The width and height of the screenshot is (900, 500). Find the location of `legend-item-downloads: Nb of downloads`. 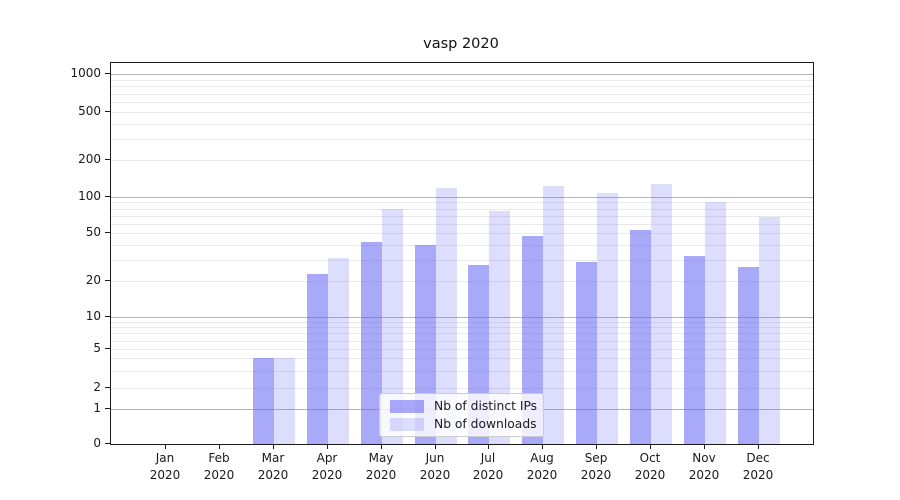

legend-item-downloads: Nb of downloads is located at coordinates (463, 424).